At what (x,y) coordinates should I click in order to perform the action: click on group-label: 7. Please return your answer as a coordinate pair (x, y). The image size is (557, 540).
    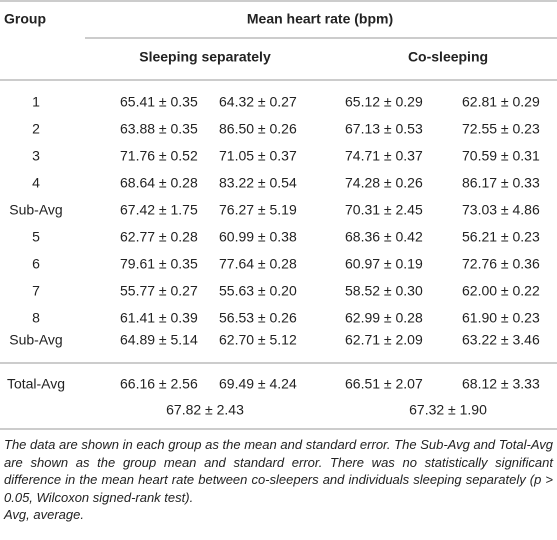
    Looking at the image, I should click on (36, 291).